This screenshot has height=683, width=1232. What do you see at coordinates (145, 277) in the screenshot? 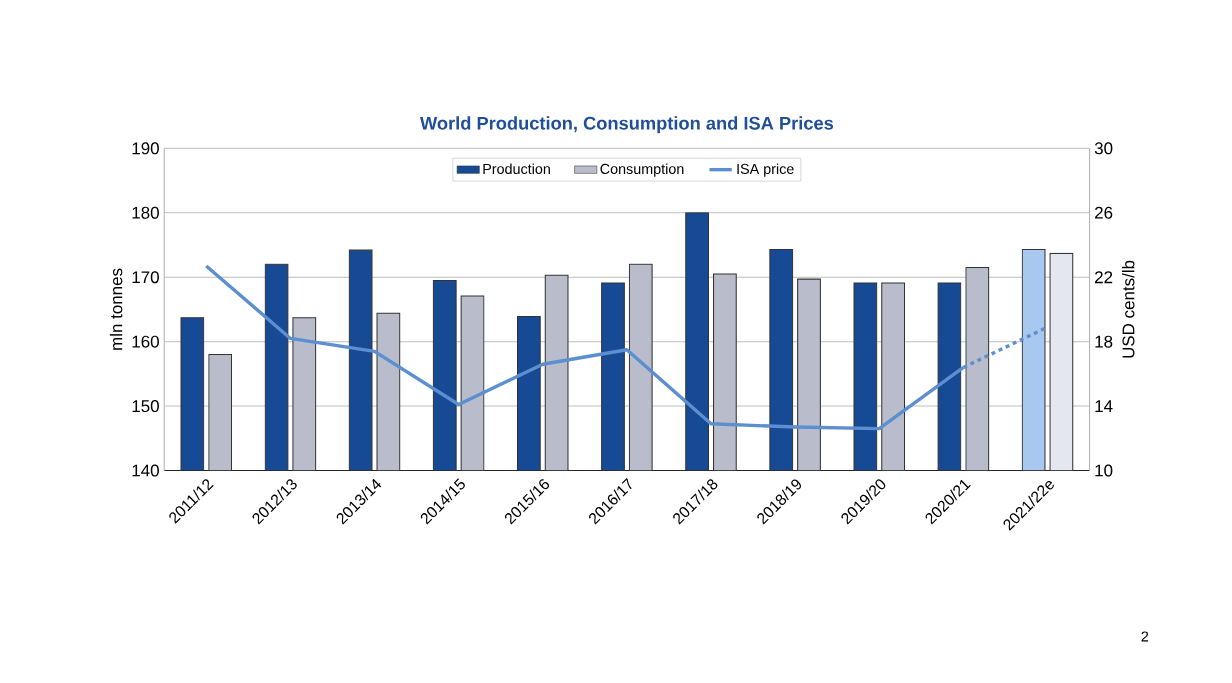
I see `y-tick-label: 170` at bounding box center [145, 277].